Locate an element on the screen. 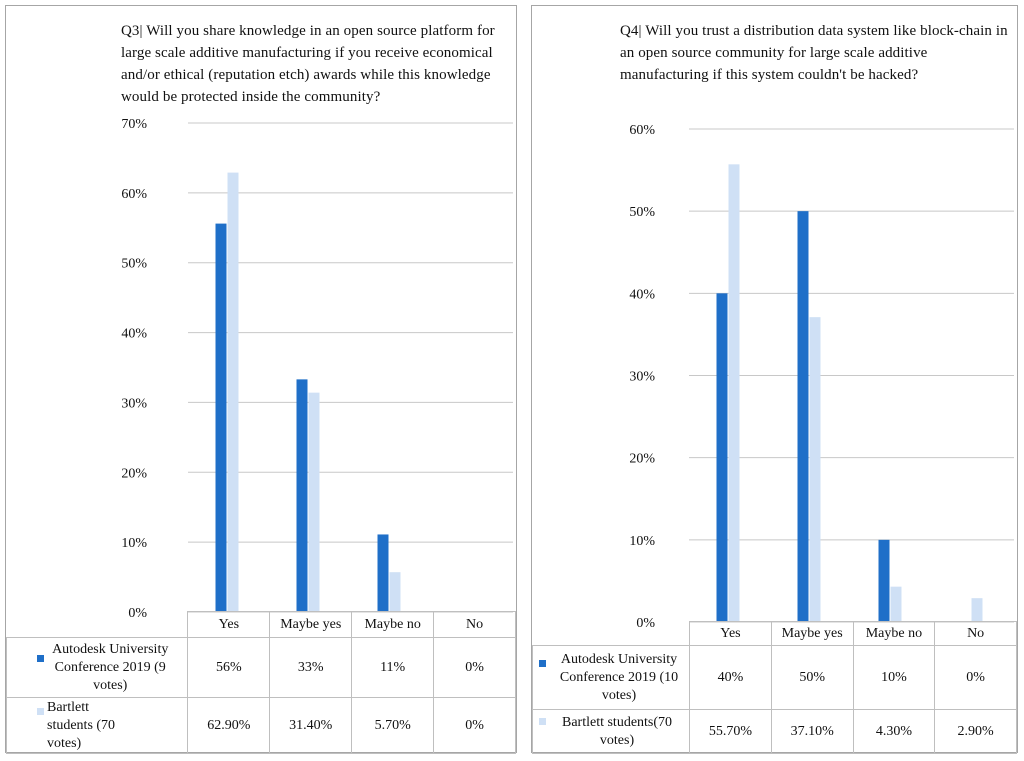  table-cell: 56% is located at coordinates (229, 667).